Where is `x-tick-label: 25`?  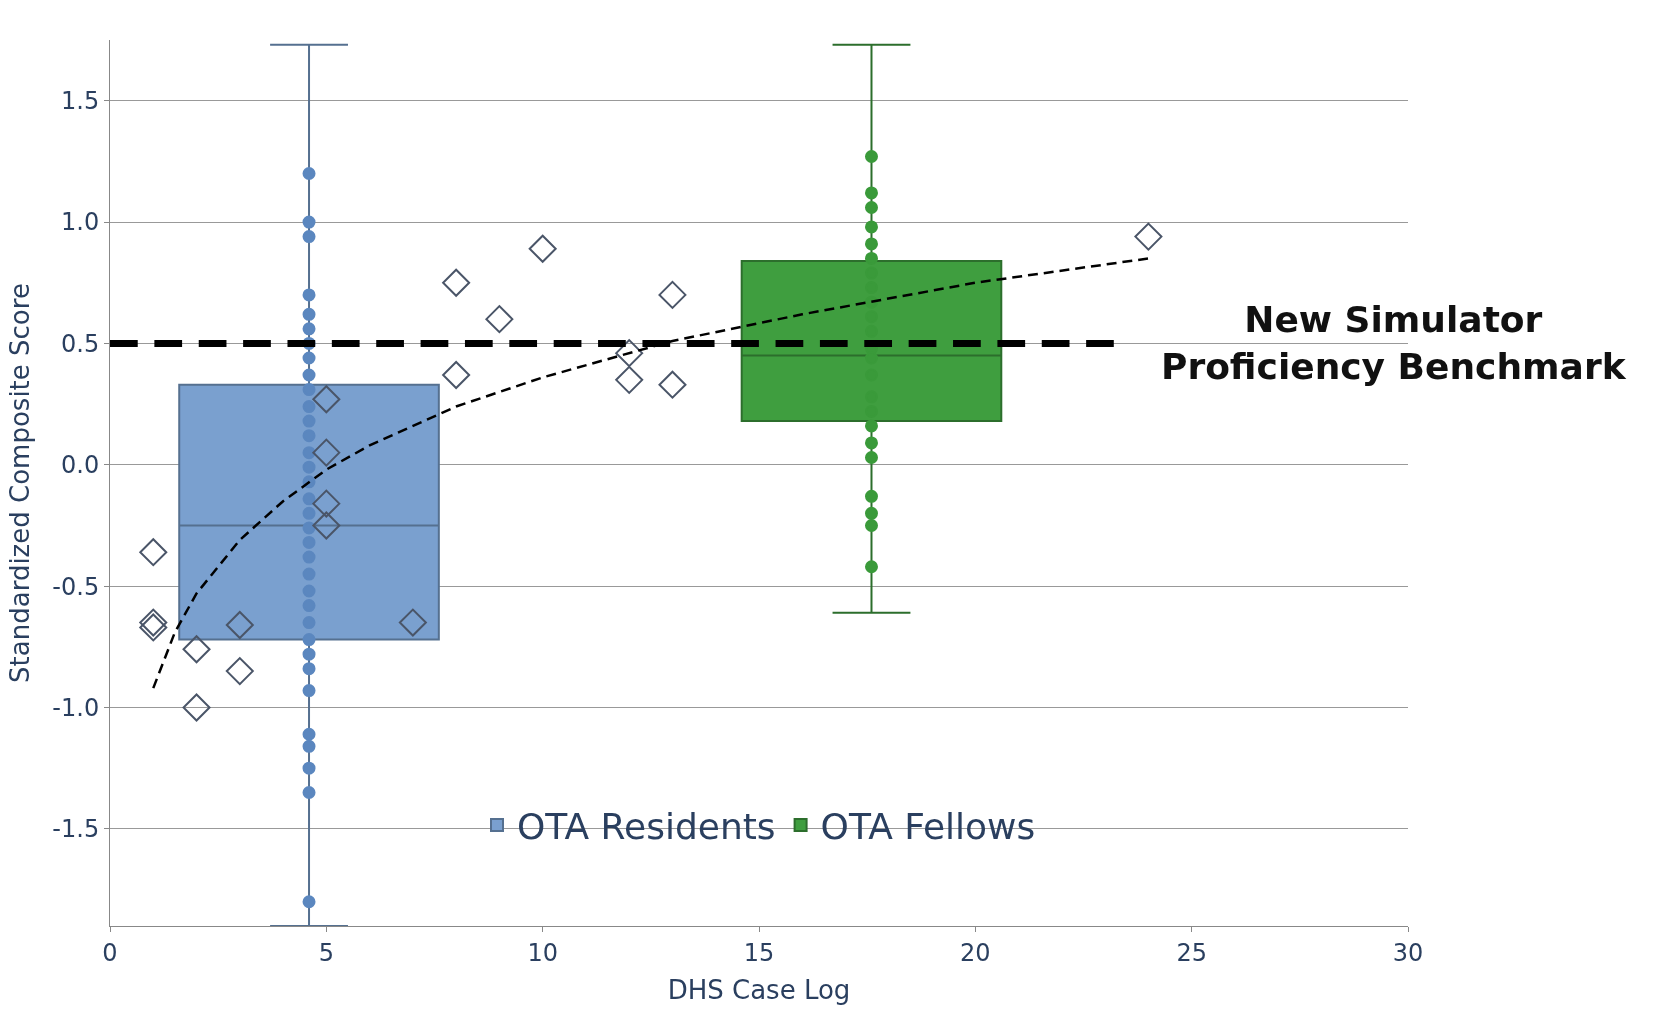 x-tick-label: 25 is located at coordinates (1191, 952).